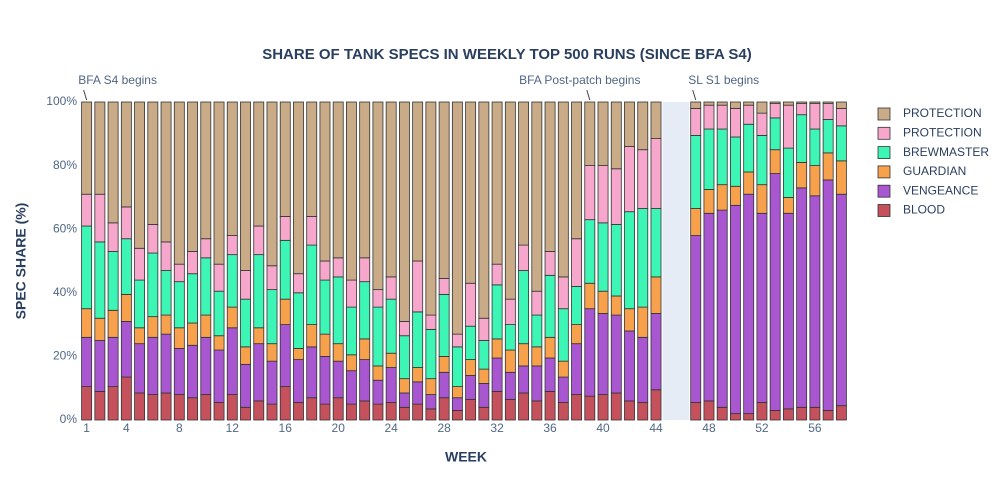 This screenshot has width=1000, height=500. What do you see at coordinates (656, 428) in the screenshot?
I see `x-tick-label: 44` at bounding box center [656, 428].